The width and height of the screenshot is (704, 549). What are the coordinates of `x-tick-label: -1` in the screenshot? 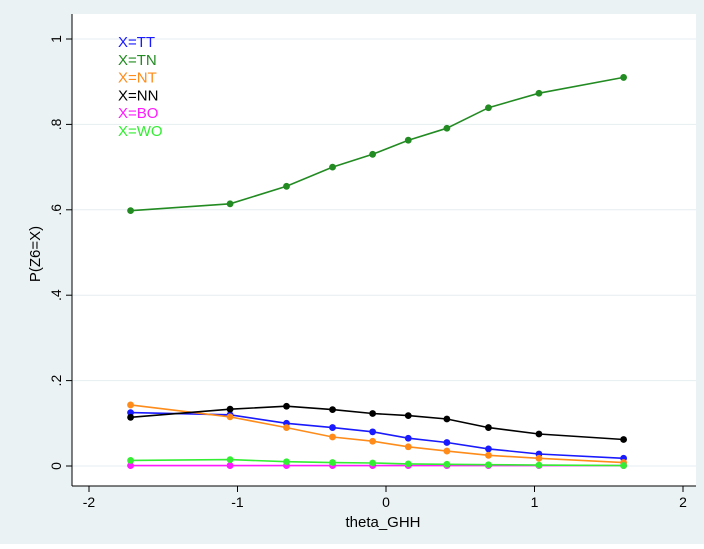 It's located at (237, 502).